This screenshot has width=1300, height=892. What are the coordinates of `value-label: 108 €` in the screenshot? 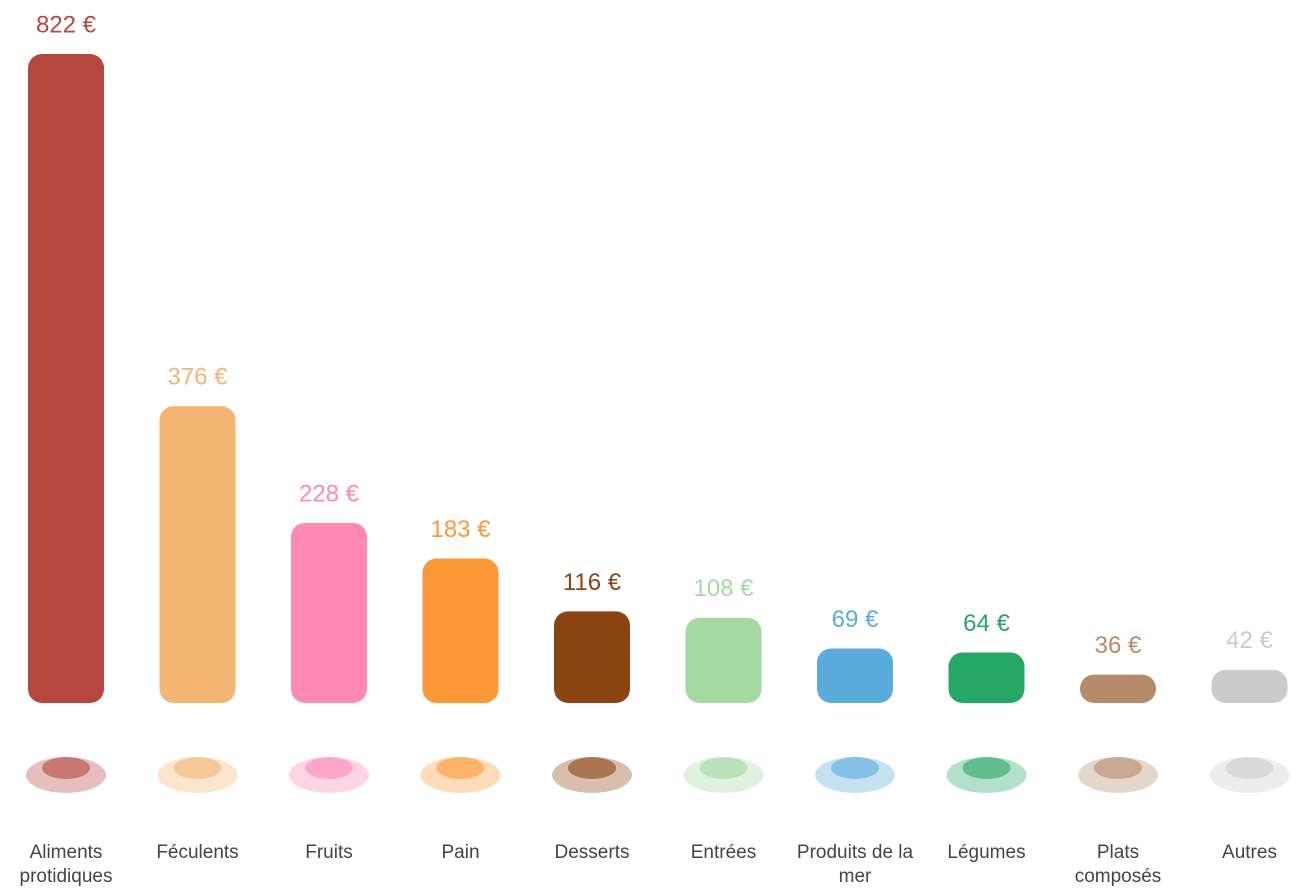 It's located at (723, 588).